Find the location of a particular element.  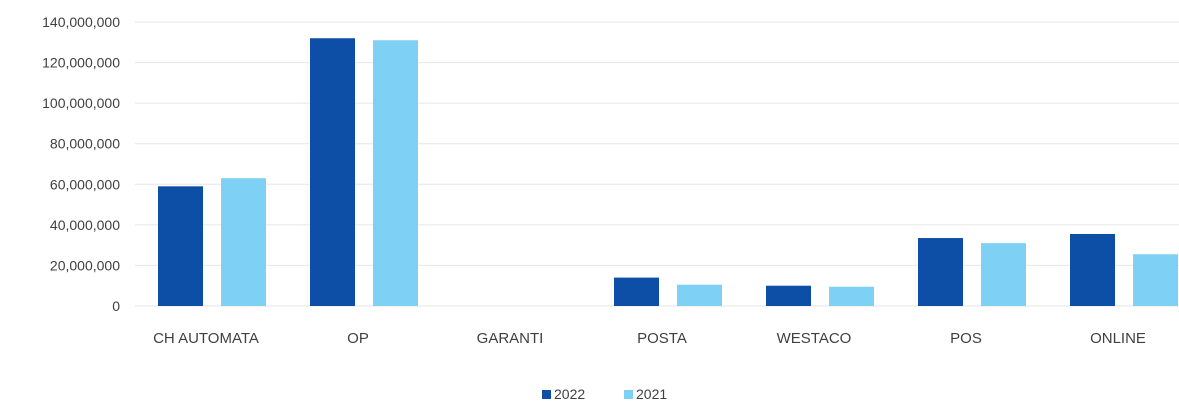

y-tick-label: 120,000,000 is located at coordinates (81, 63).